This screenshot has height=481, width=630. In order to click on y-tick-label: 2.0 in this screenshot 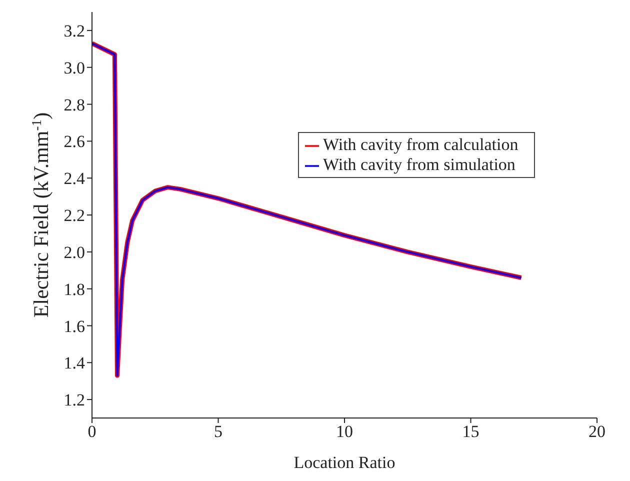, I will do `click(74, 252)`.